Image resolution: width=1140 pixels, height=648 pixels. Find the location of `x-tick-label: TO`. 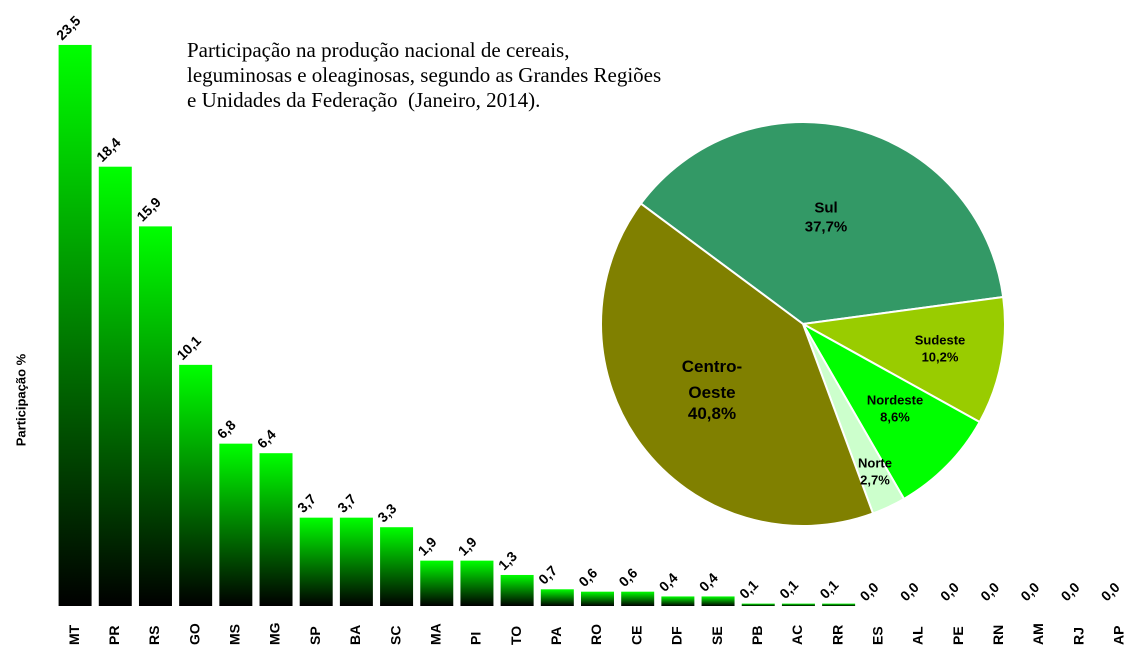

x-tick-label: TO is located at coordinates (516, 635).